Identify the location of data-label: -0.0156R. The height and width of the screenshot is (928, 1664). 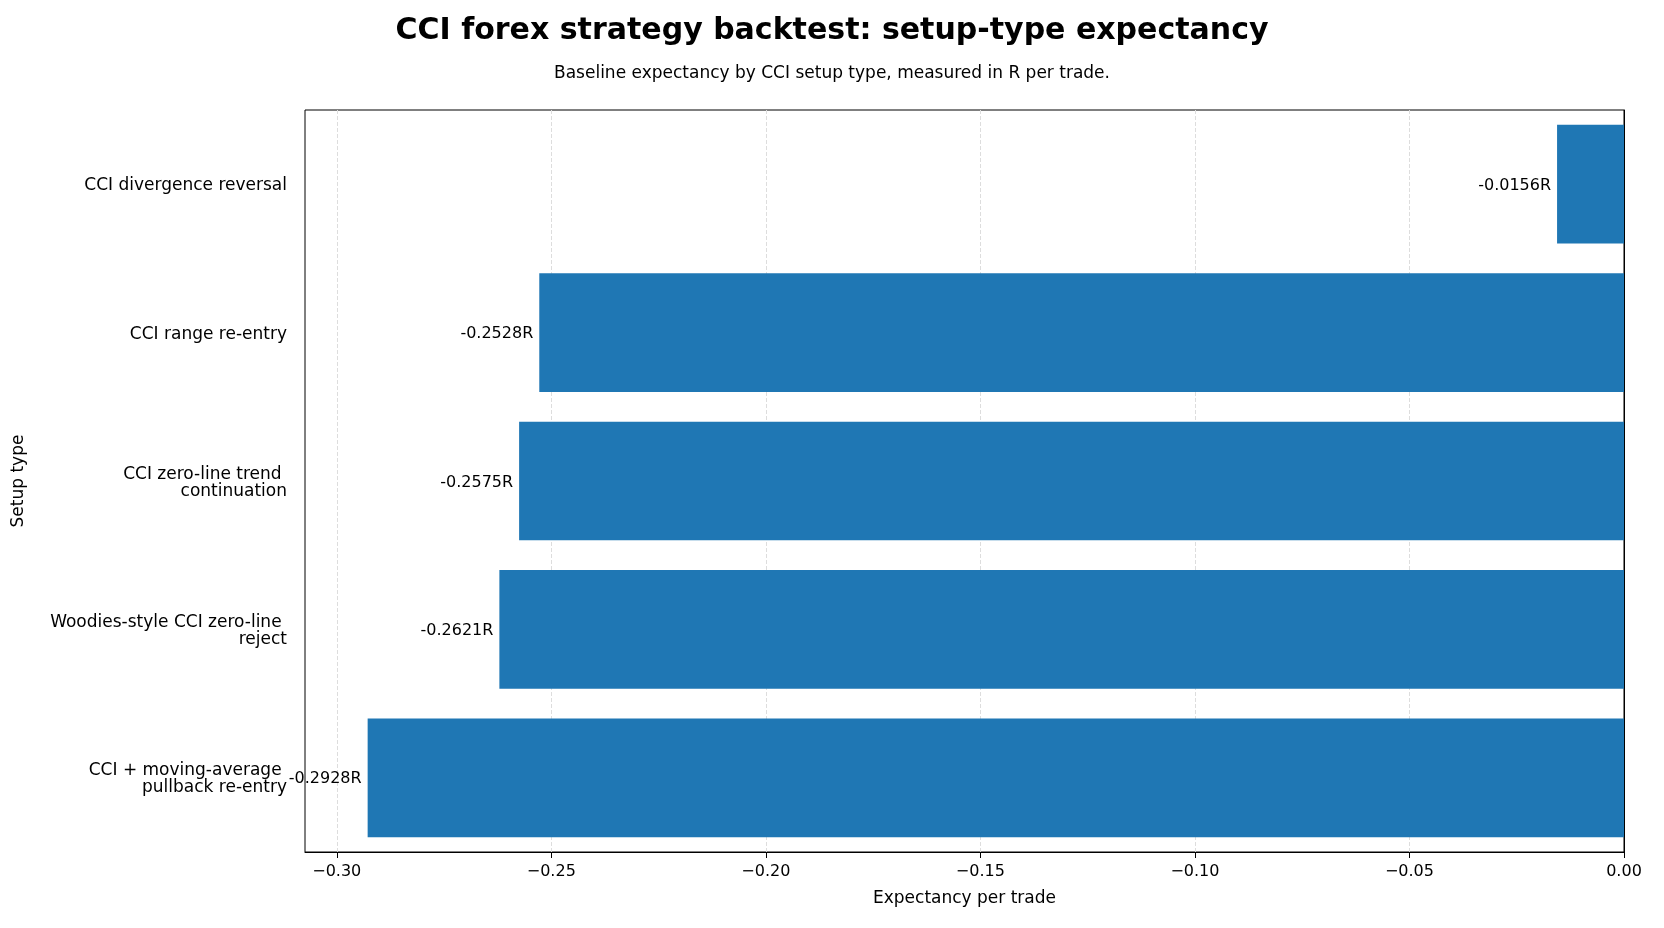
(1515, 184).